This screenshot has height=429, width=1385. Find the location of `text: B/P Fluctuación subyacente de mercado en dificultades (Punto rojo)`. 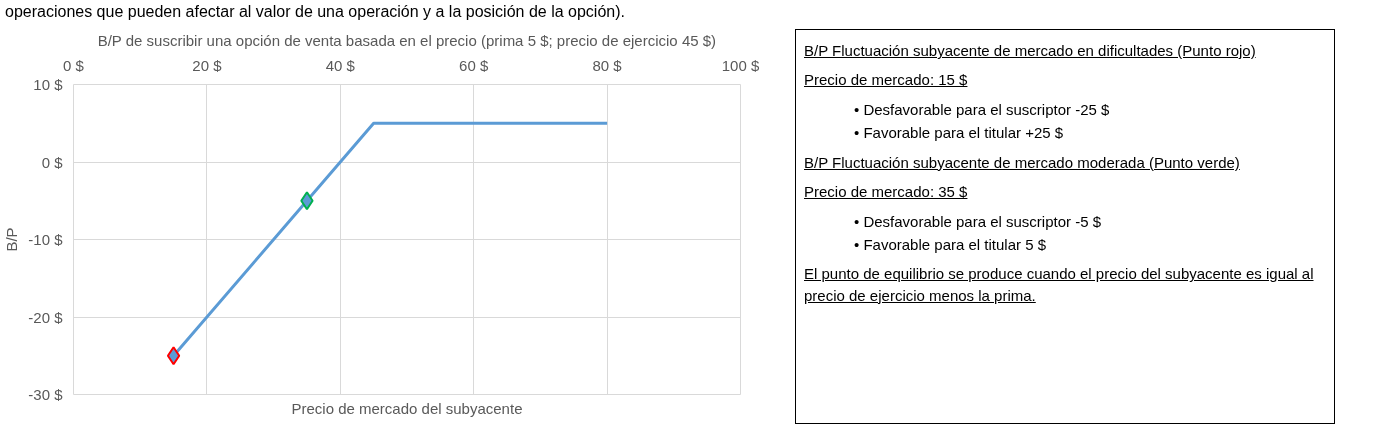

text: B/P Fluctuación subyacente de mercado en dificultades (Punto rojo) is located at coordinates (1030, 51).